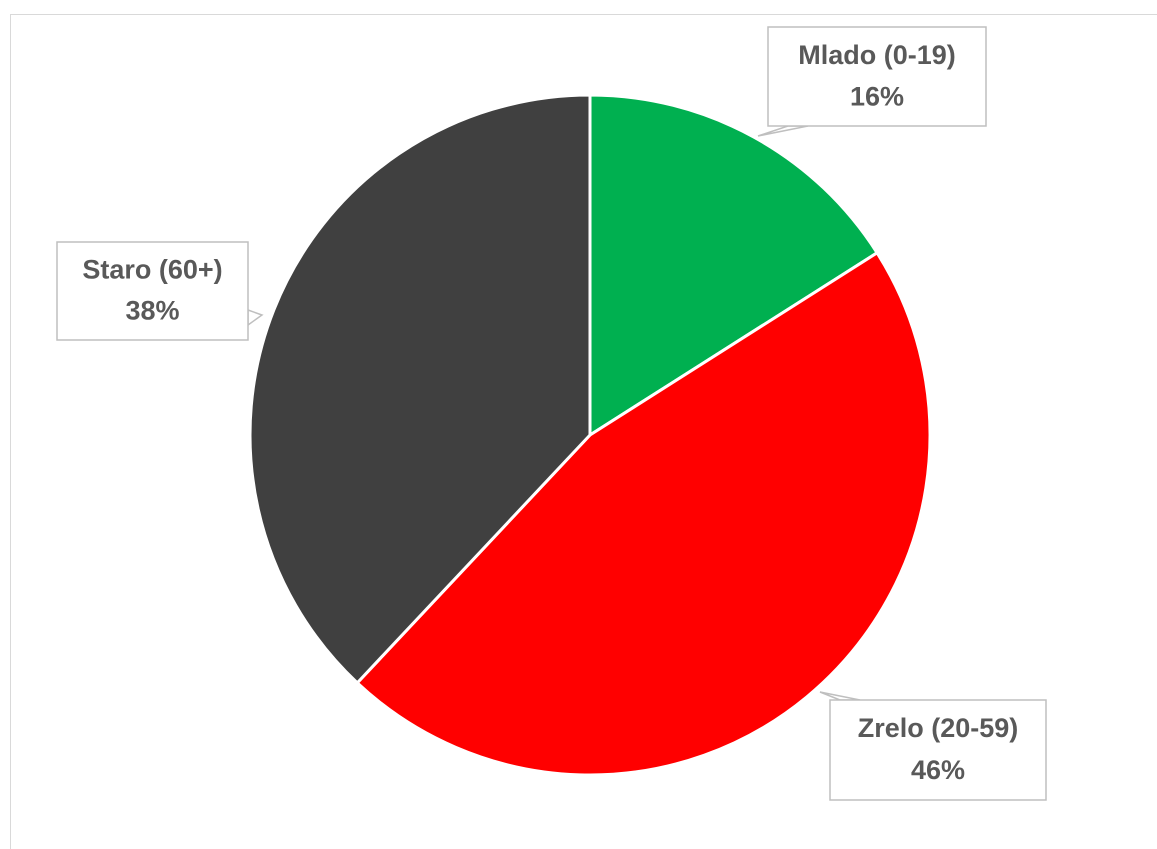  I want to click on category-label: Staro (60+), so click(152, 270).